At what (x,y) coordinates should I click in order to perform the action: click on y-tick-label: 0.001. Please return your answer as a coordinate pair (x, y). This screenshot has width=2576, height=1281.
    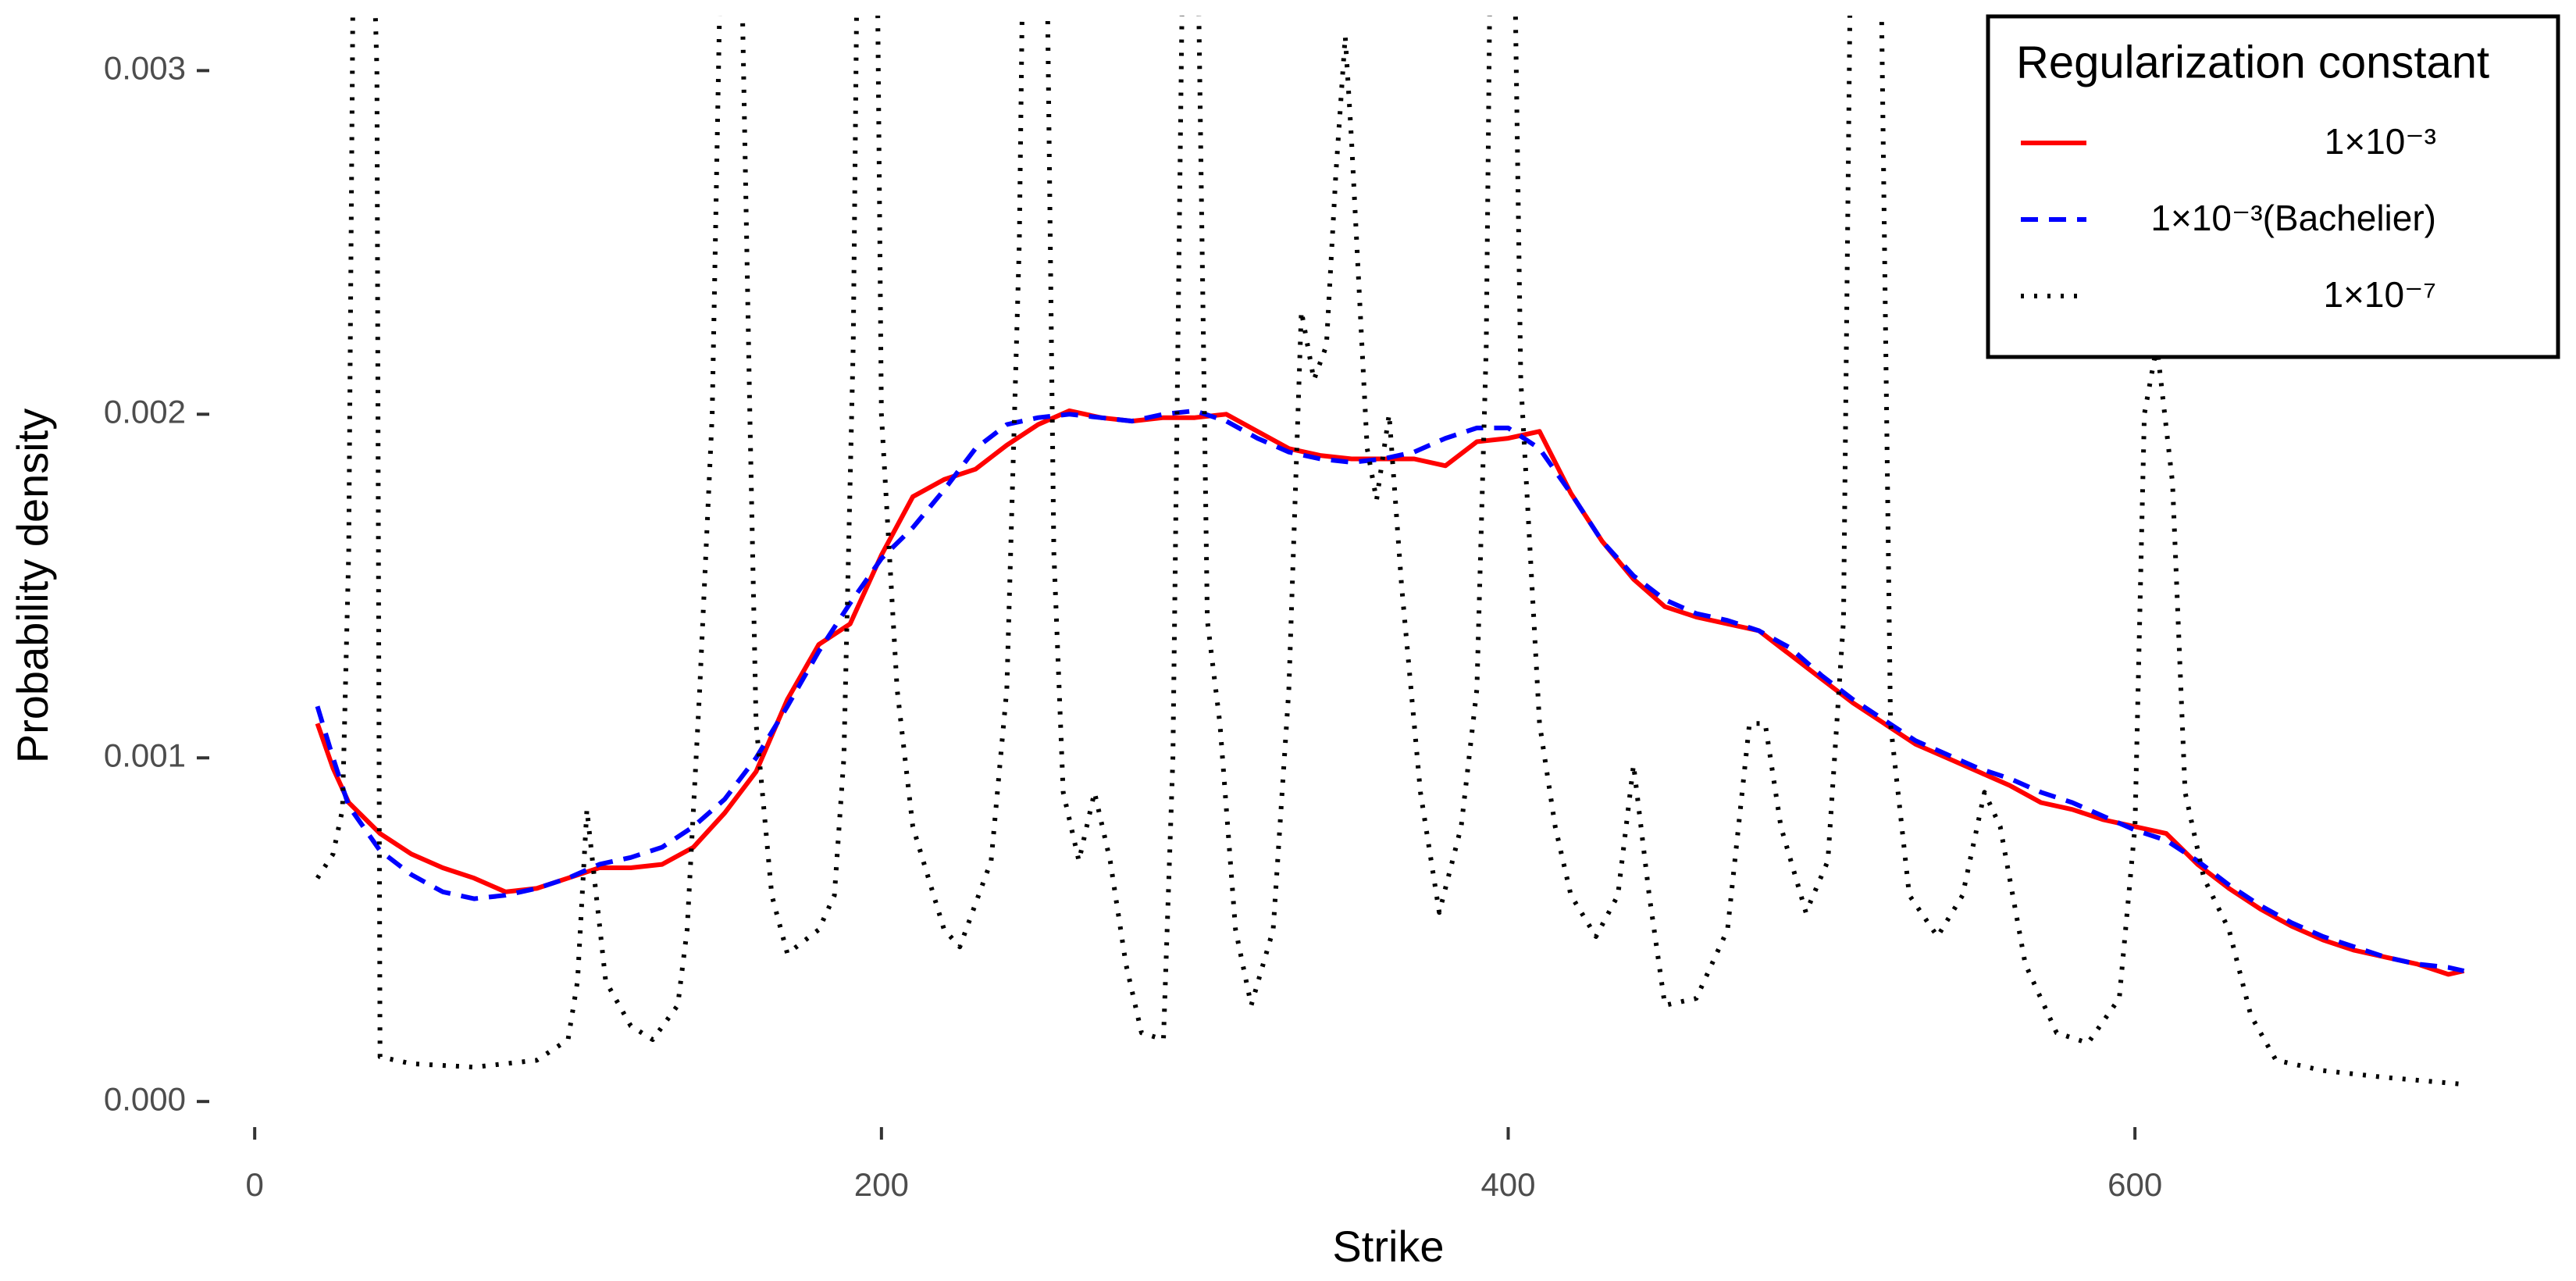
    Looking at the image, I should click on (145, 755).